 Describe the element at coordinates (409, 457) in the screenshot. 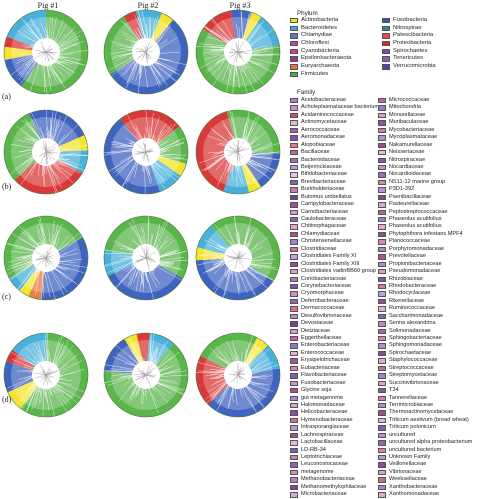

I see `family-legend-label: Unknown Family` at that location.